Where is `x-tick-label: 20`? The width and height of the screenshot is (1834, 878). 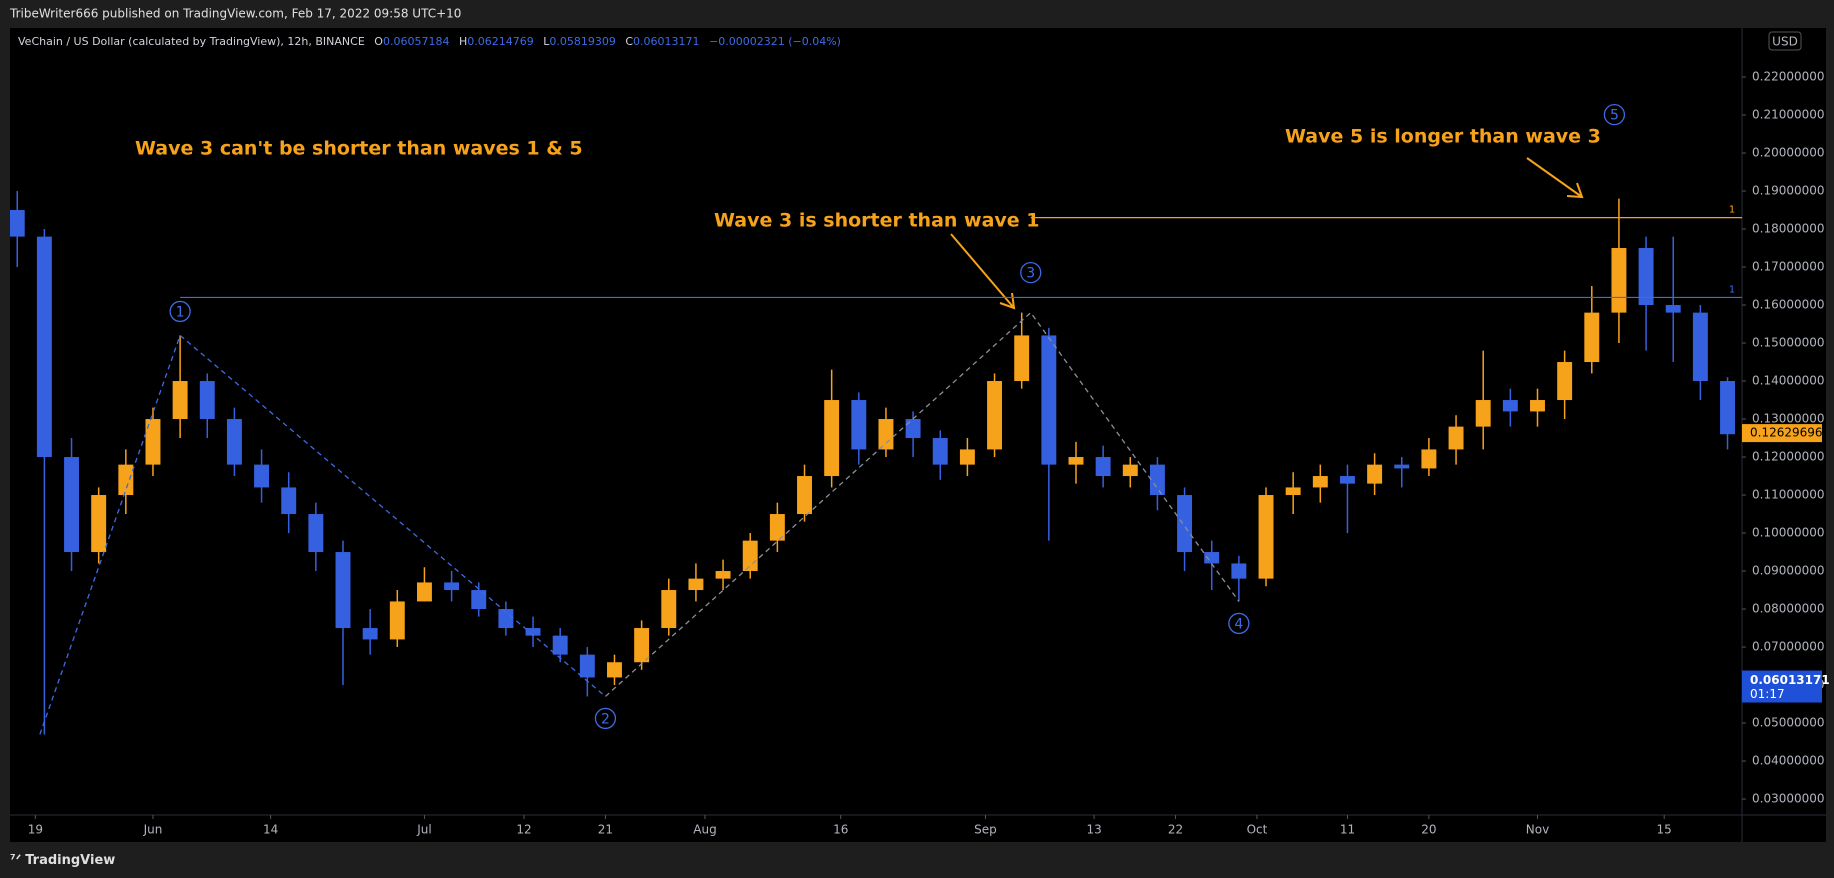
x-tick-label: 20 is located at coordinates (1428, 830).